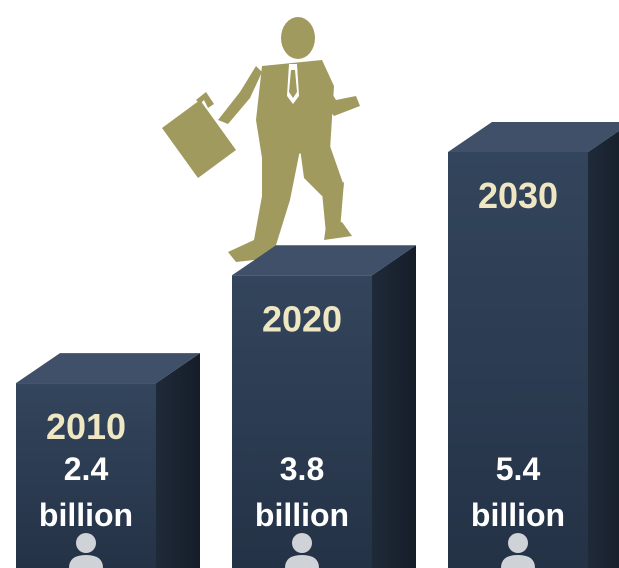 The width and height of the screenshot is (619, 568). I want to click on bar-value-label: 2.4, so click(86, 469).